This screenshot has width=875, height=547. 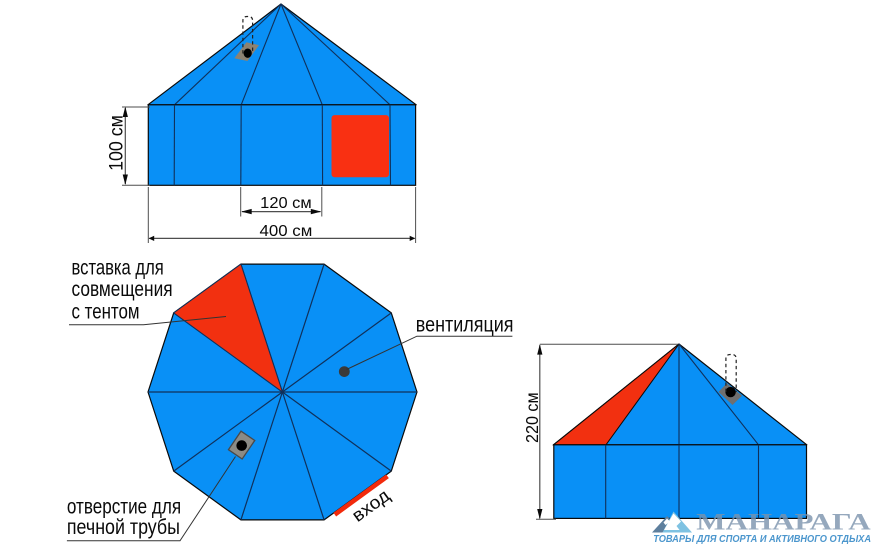 What do you see at coordinates (762, 539) in the screenshot?
I see `svg-text:ТОВАРЫ ДЛЯ СПОРТА И АКТИВНОГО: ТОВАРЫ ДЛЯ СПОРТА И АКТИВНОГО ОТДЫХА` at bounding box center [762, 539].